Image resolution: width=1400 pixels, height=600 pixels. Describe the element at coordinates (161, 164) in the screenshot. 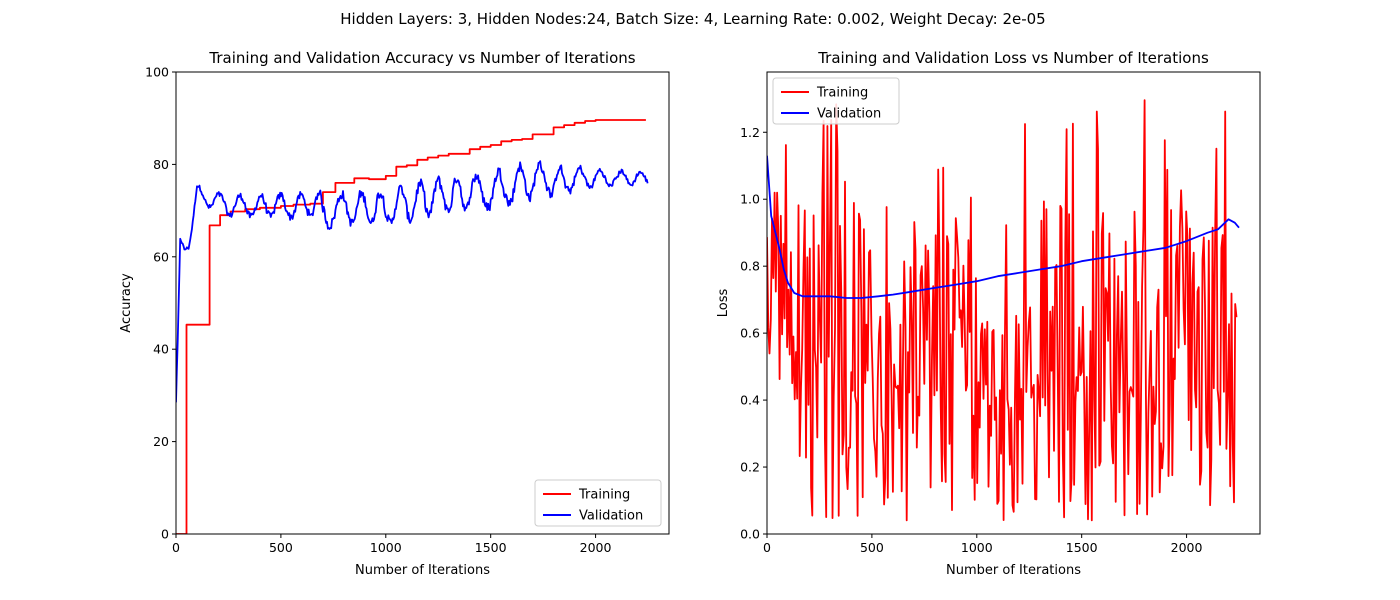

I see `accuracy-y-tick-label: 80` at that location.